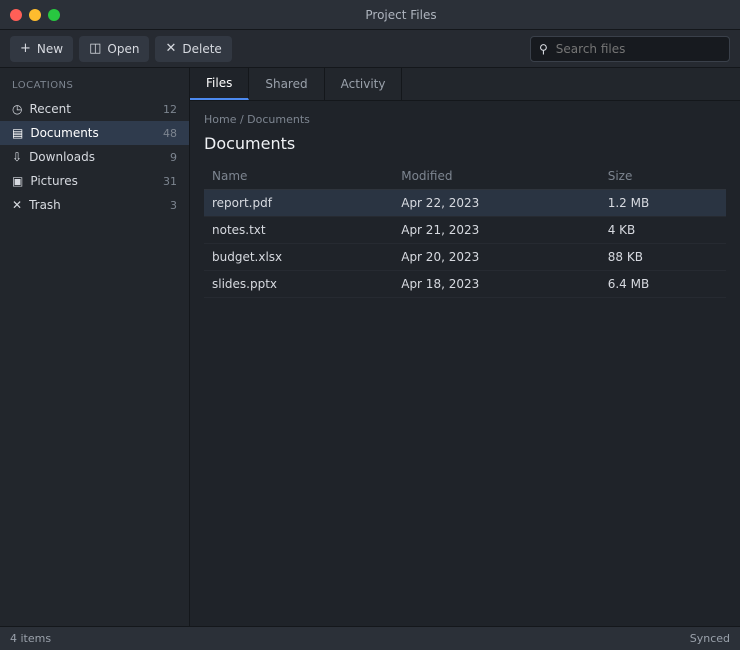 Image resolution: width=740 pixels, height=650 pixels. I want to click on open-button: ◫ Open, so click(114, 48).